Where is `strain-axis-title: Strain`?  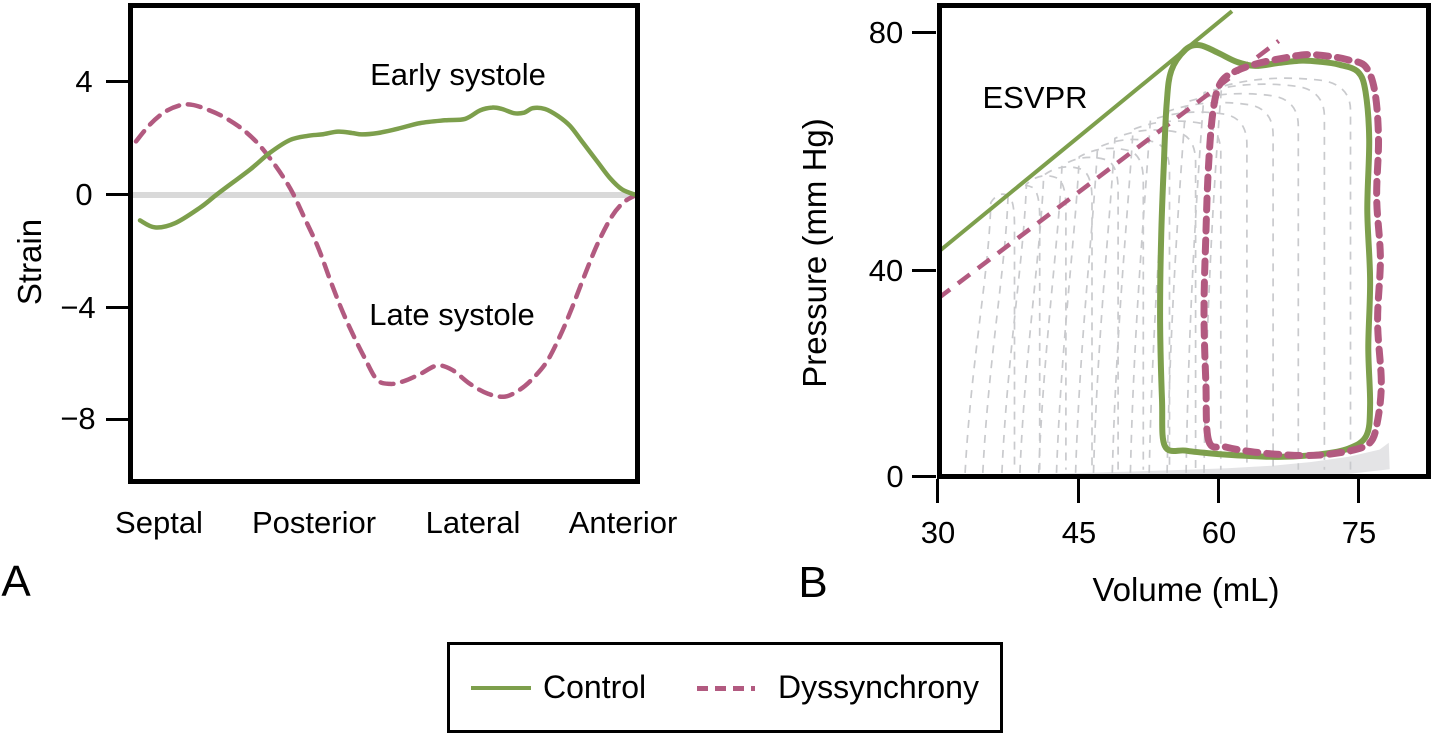
strain-axis-title: Strain is located at coordinates (29, 262).